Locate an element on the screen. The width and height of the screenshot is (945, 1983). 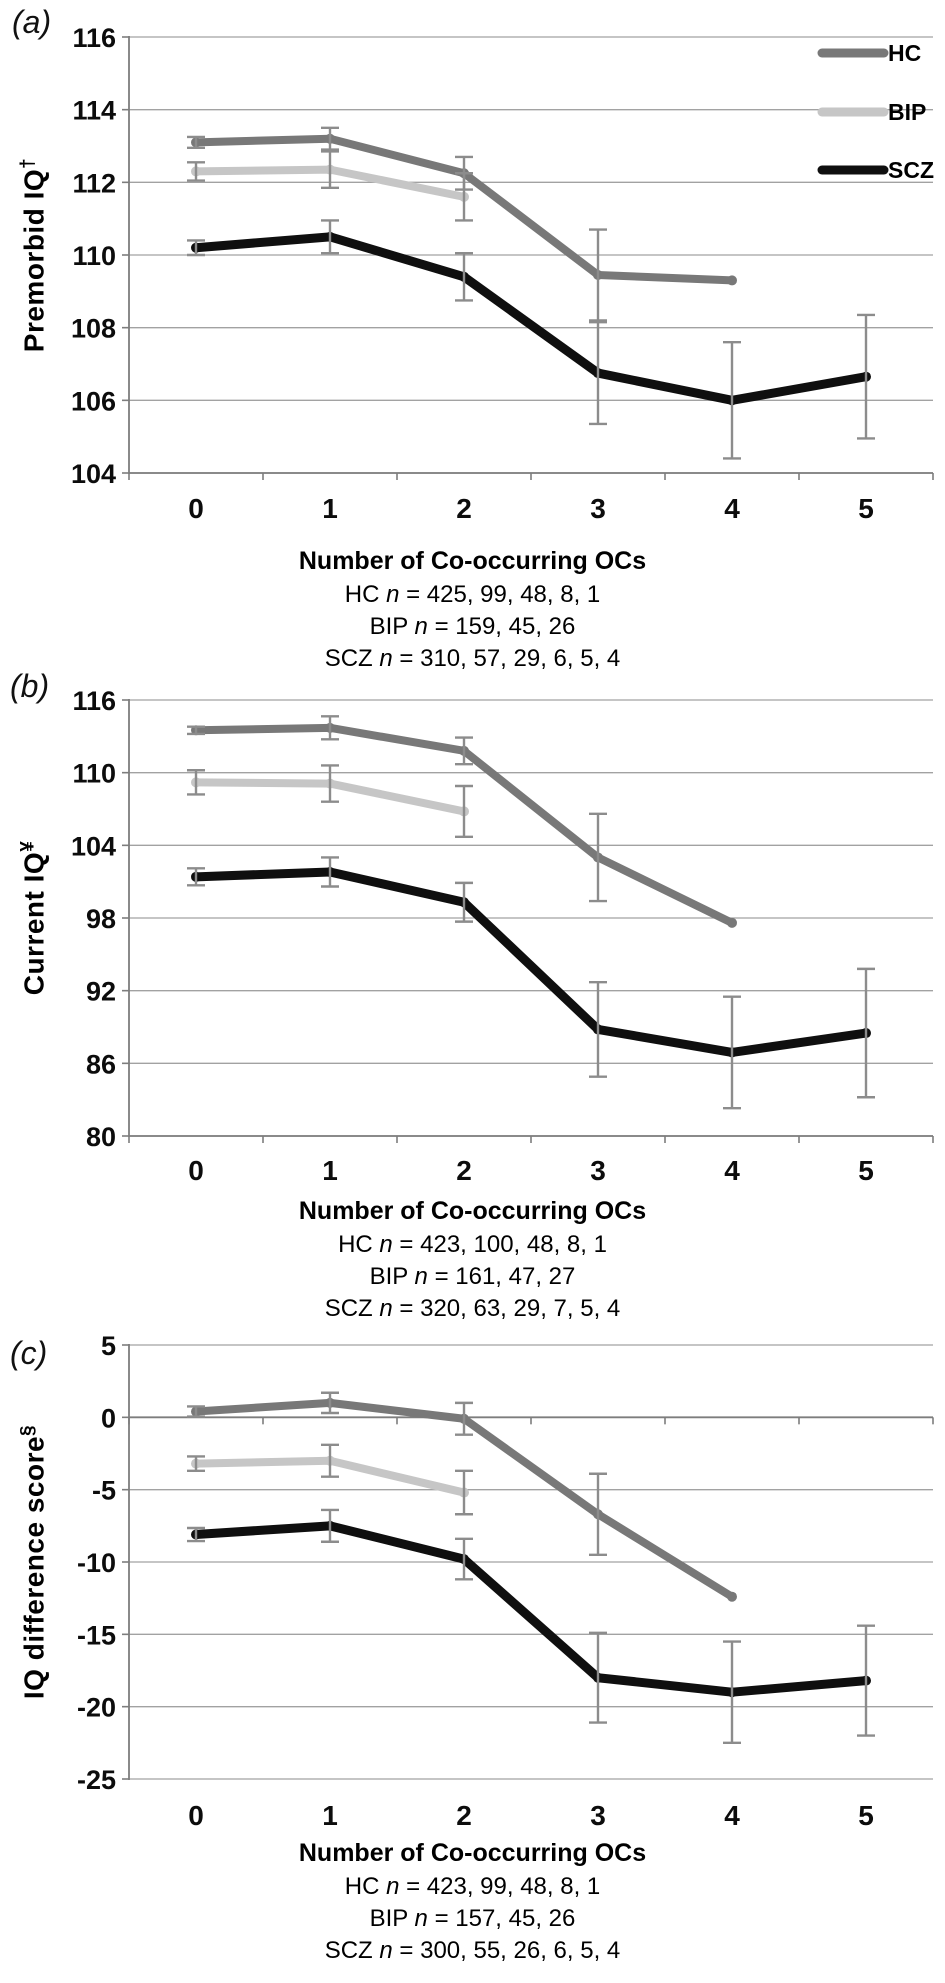
panel-label-c: (c) is located at coordinates (29, 1353).